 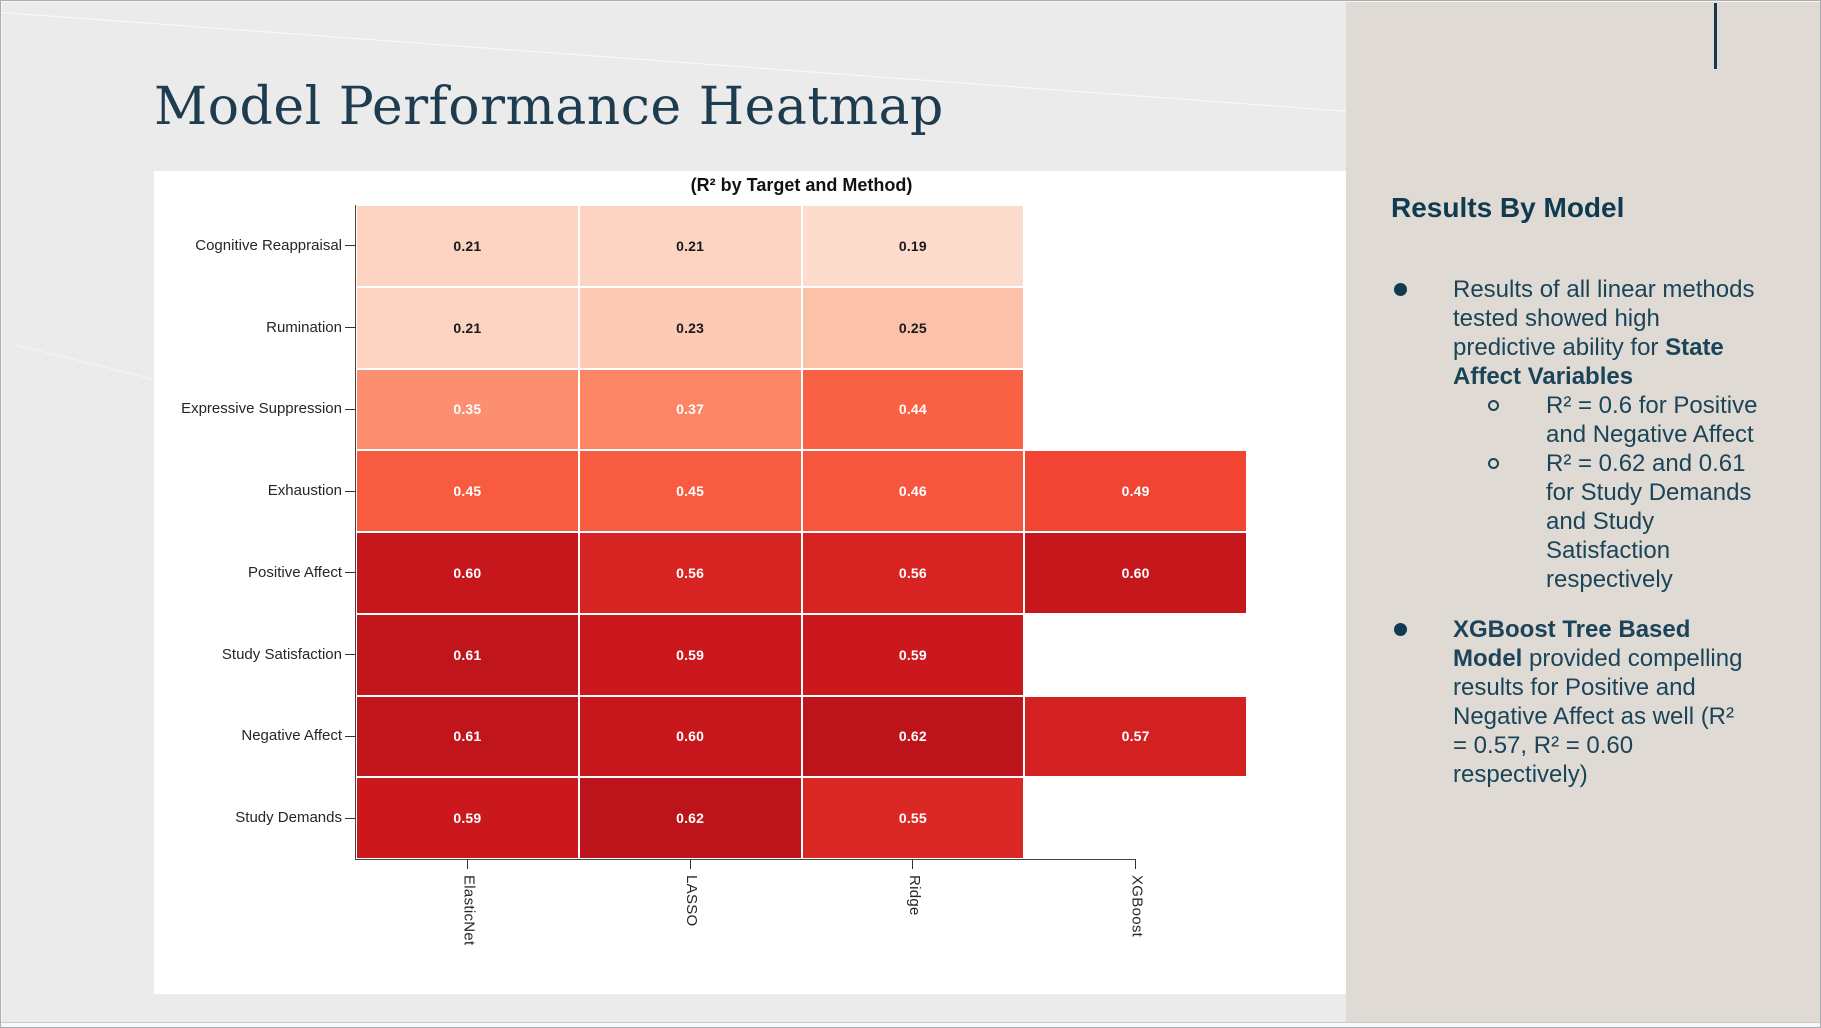 I want to click on bullet-text-line: Satisfaction, so click(x=1608, y=550).